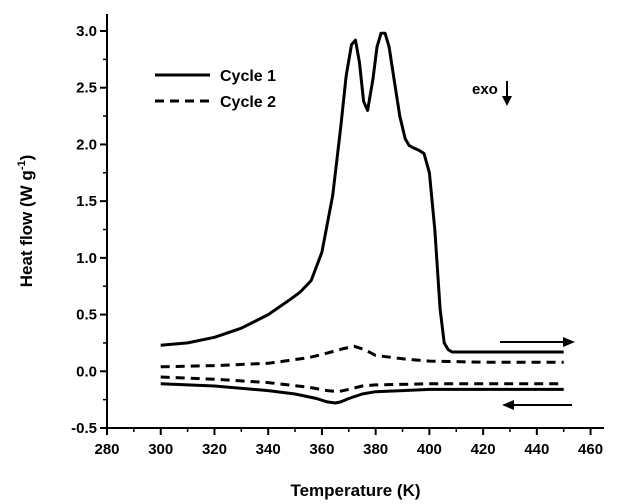 This screenshot has width=617, height=504. What do you see at coordinates (321, 449) in the screenshot?
I see `x-tick-label: 360` at bounding box center [321, 449].